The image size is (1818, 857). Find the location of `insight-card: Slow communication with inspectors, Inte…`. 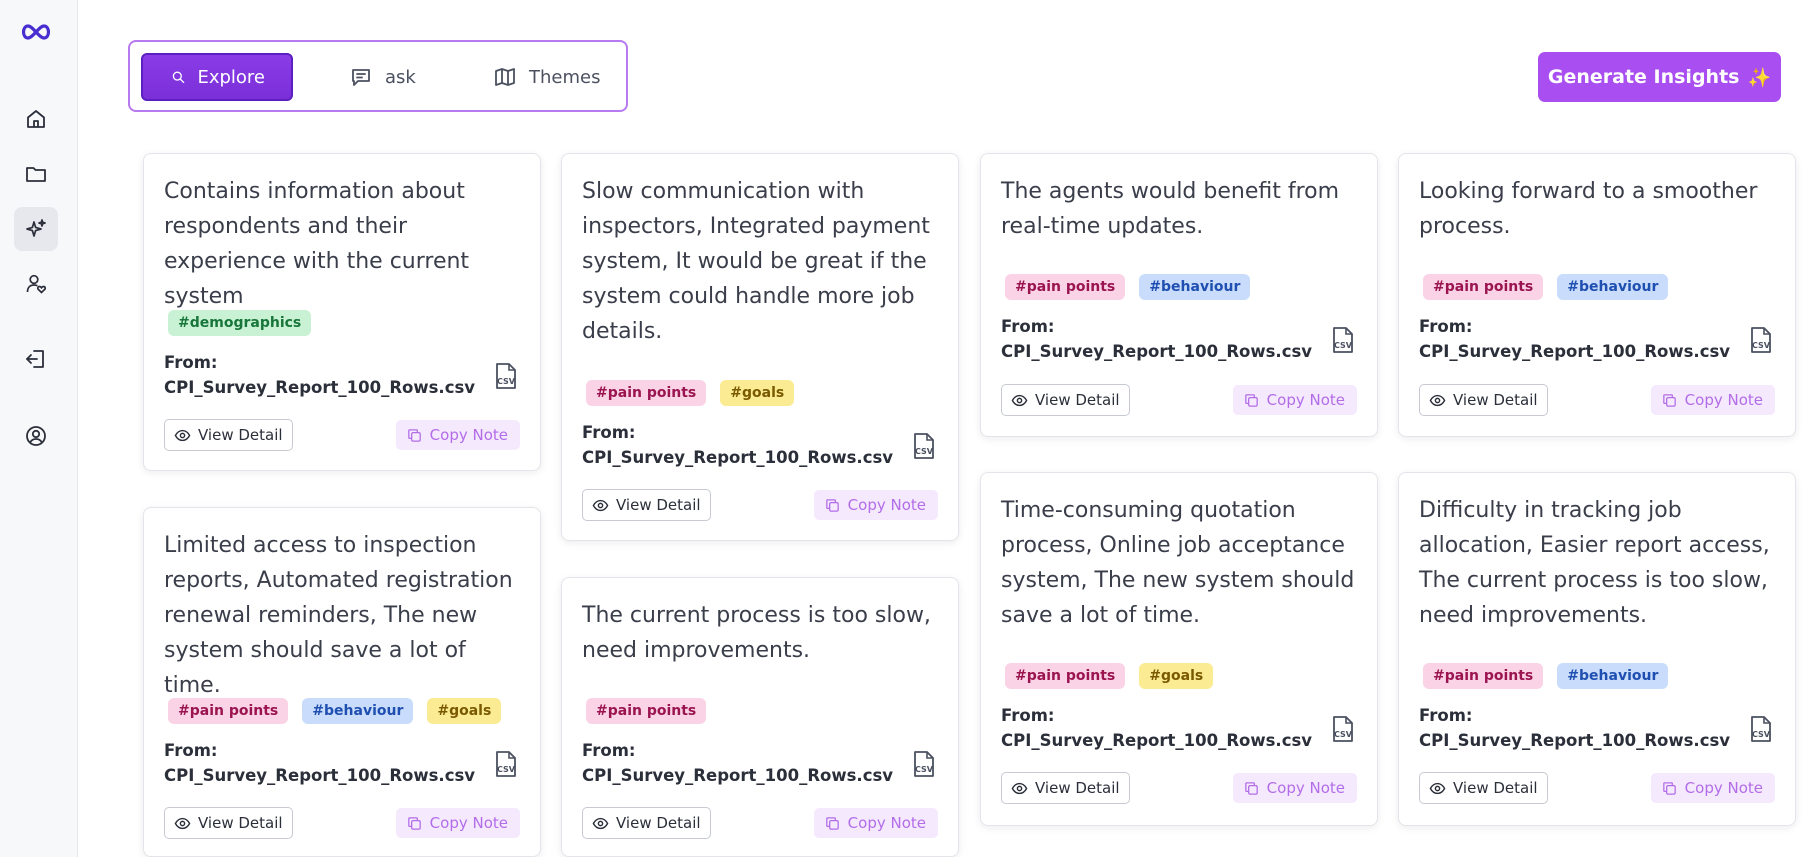

insight-card: Slow communication with inspectors, Inte… is located at coordinates (760, 347).